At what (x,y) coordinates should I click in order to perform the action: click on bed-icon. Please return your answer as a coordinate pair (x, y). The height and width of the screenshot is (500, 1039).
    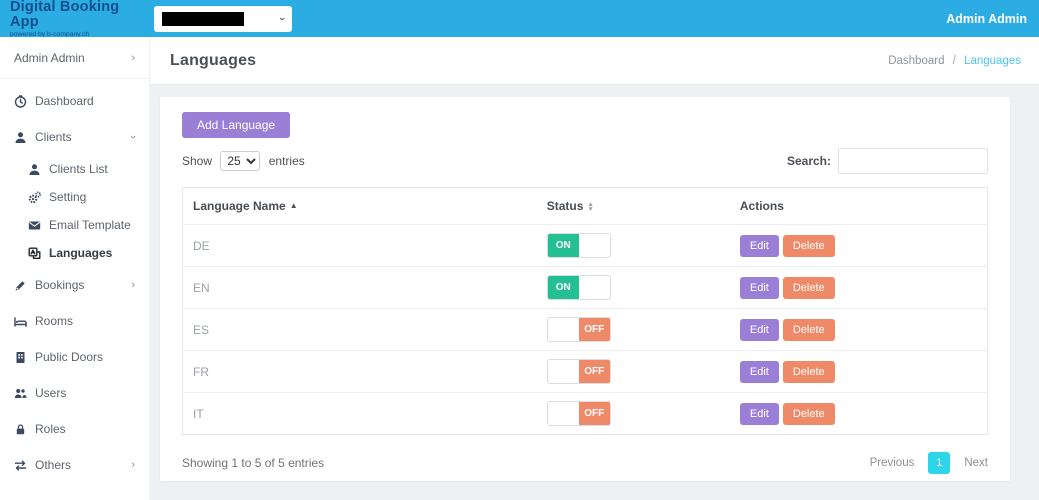
    Looking at the image, I should click on (21, 321).